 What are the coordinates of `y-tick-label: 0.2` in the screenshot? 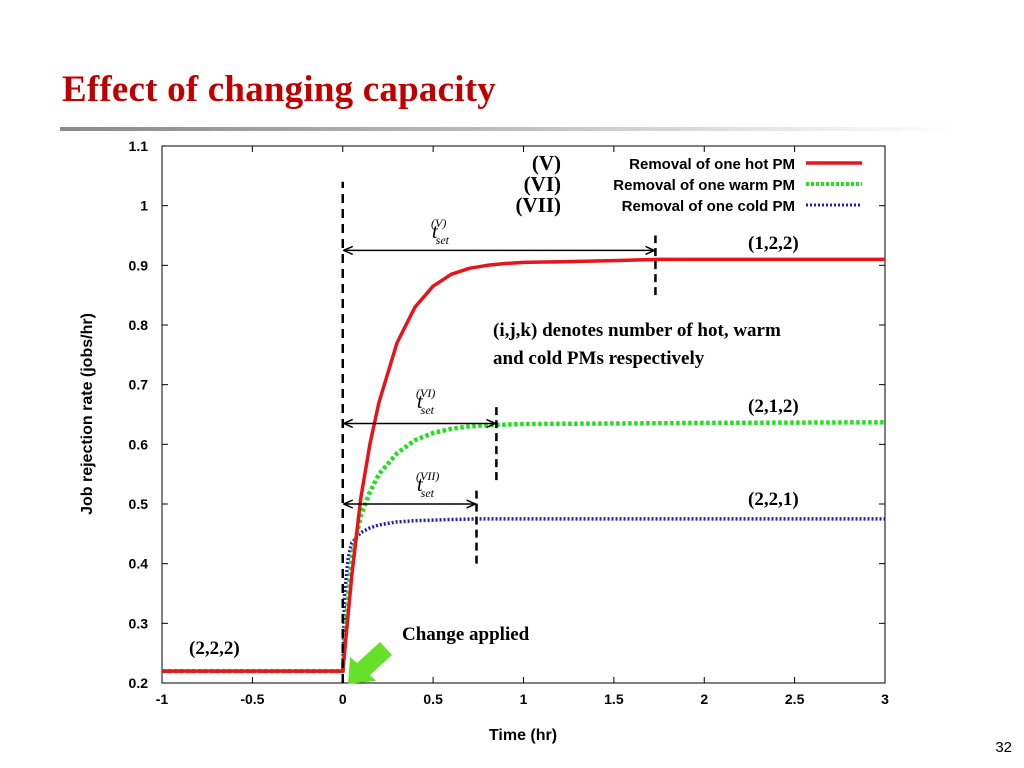 It's located at (139, 683).